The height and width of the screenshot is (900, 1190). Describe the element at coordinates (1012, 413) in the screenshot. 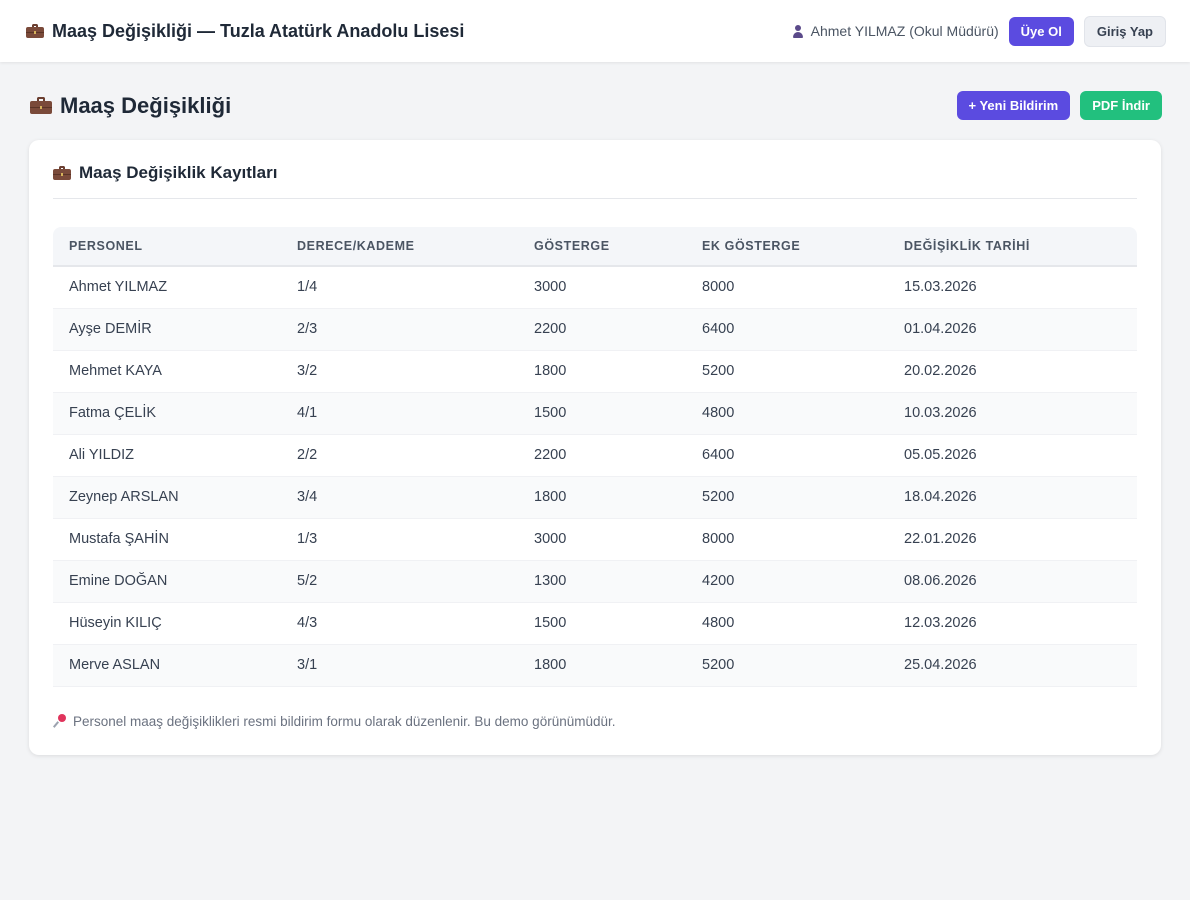

I see `cell-change-date: 10.03.2026` at that location.